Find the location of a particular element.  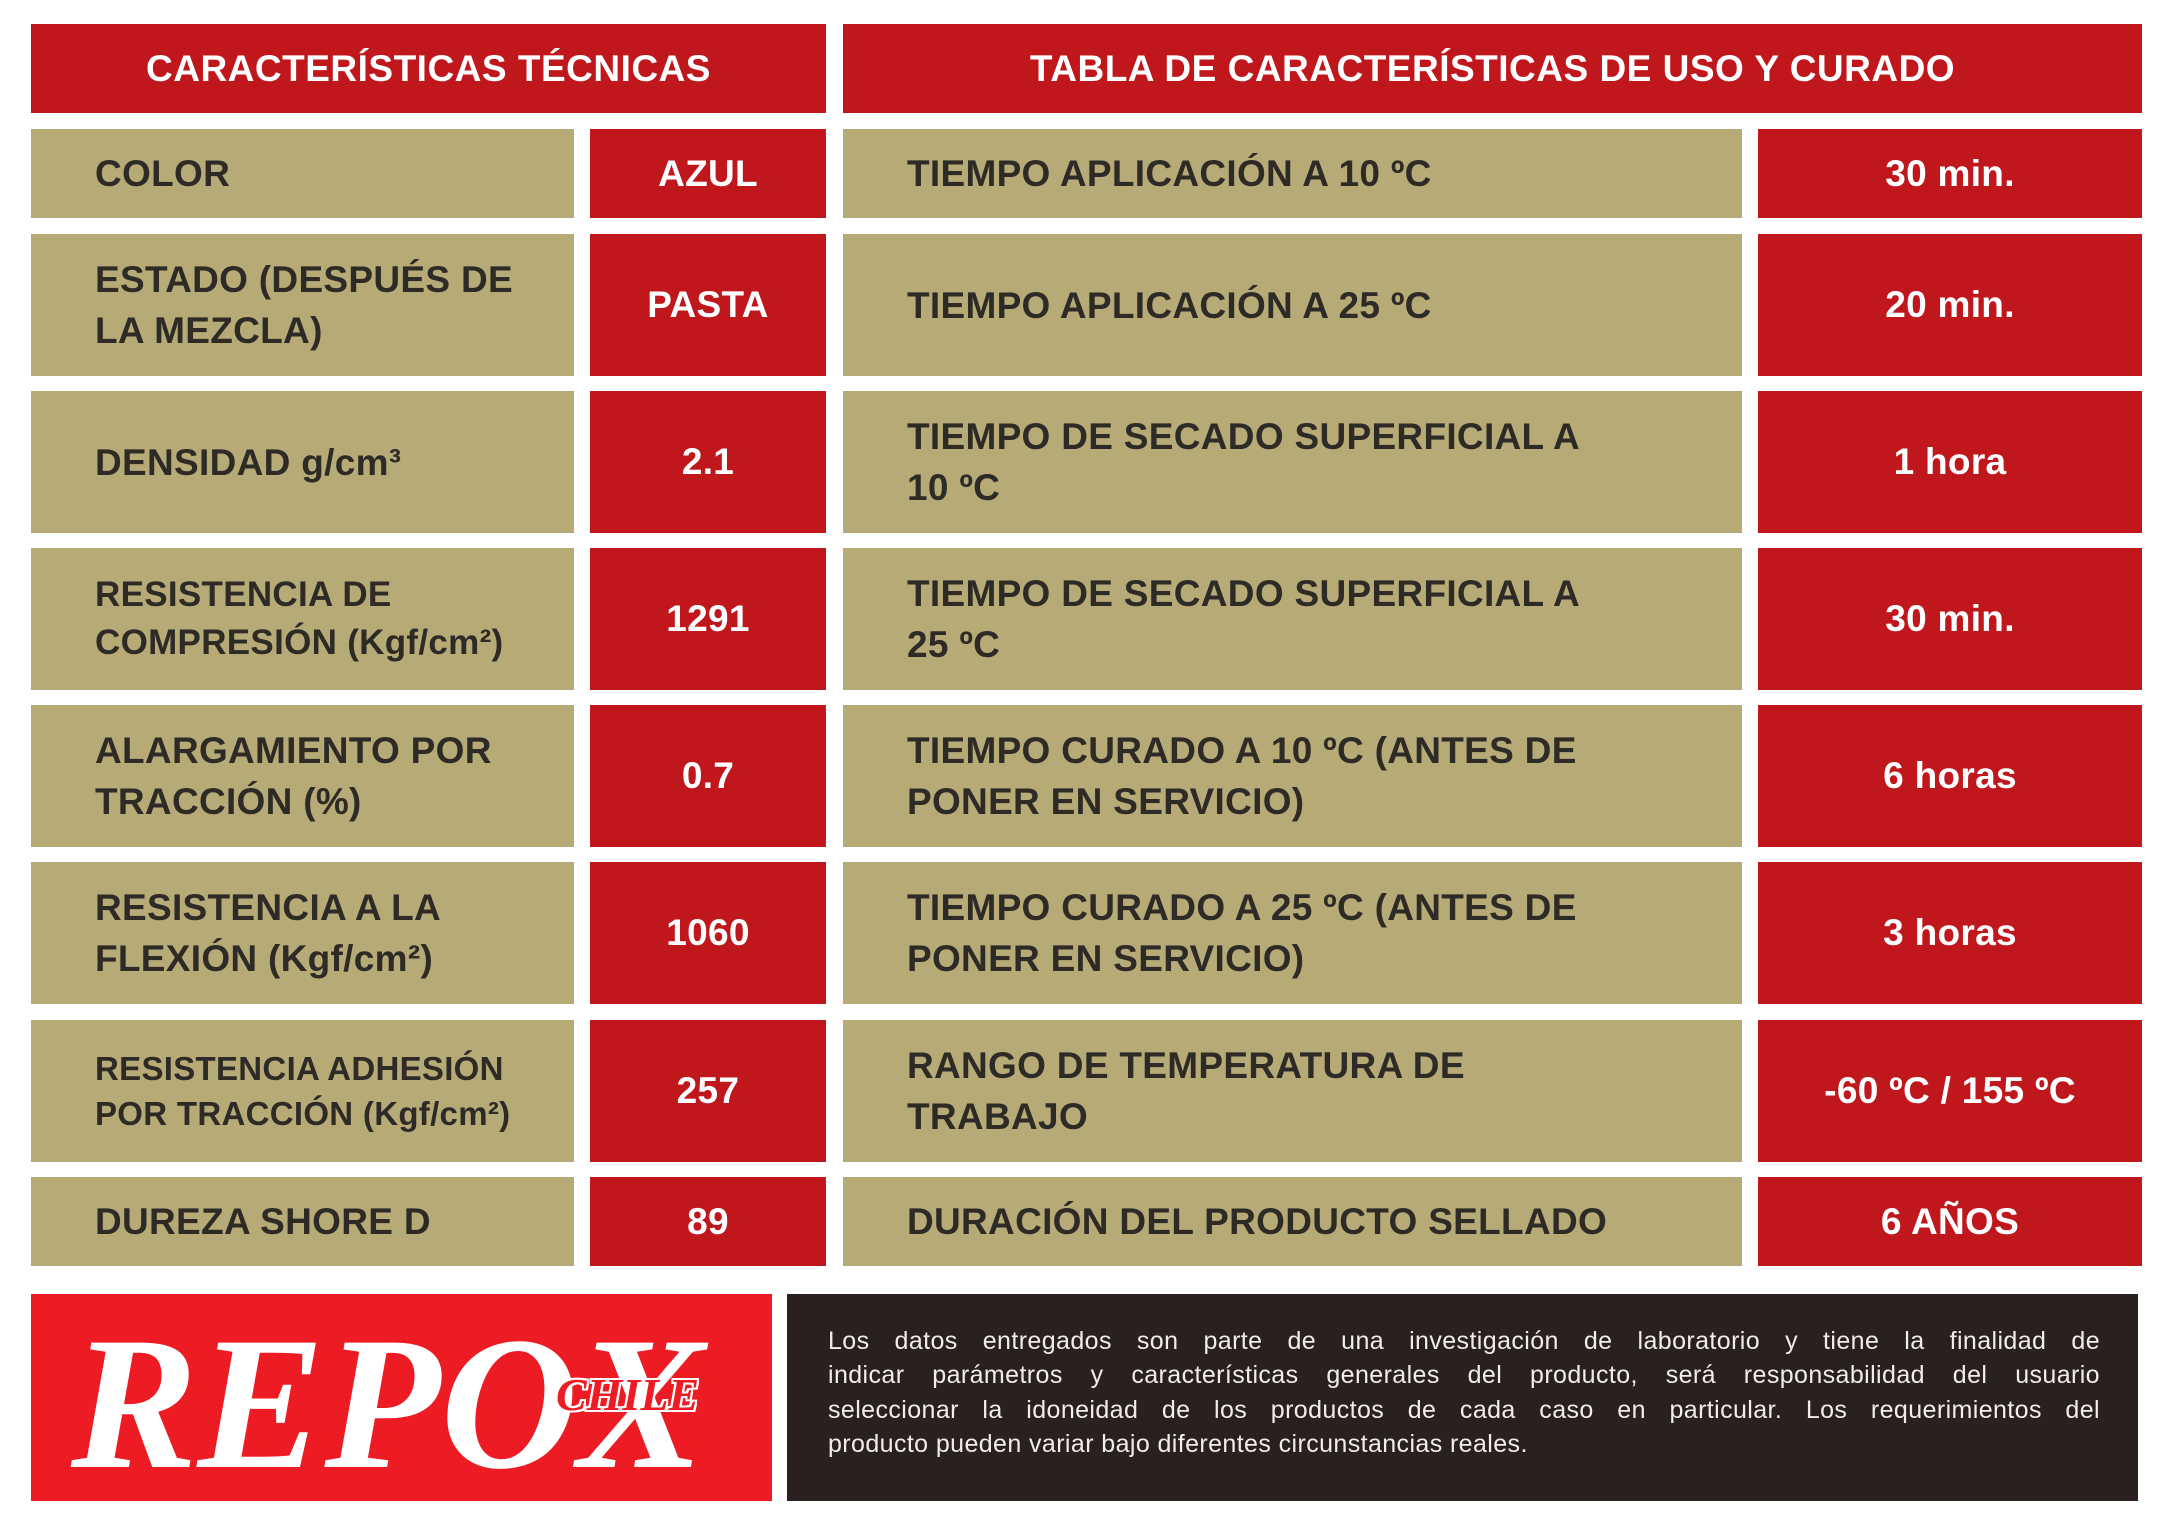

tech-spec-value: 89 is located at coordinates (708, 1221).